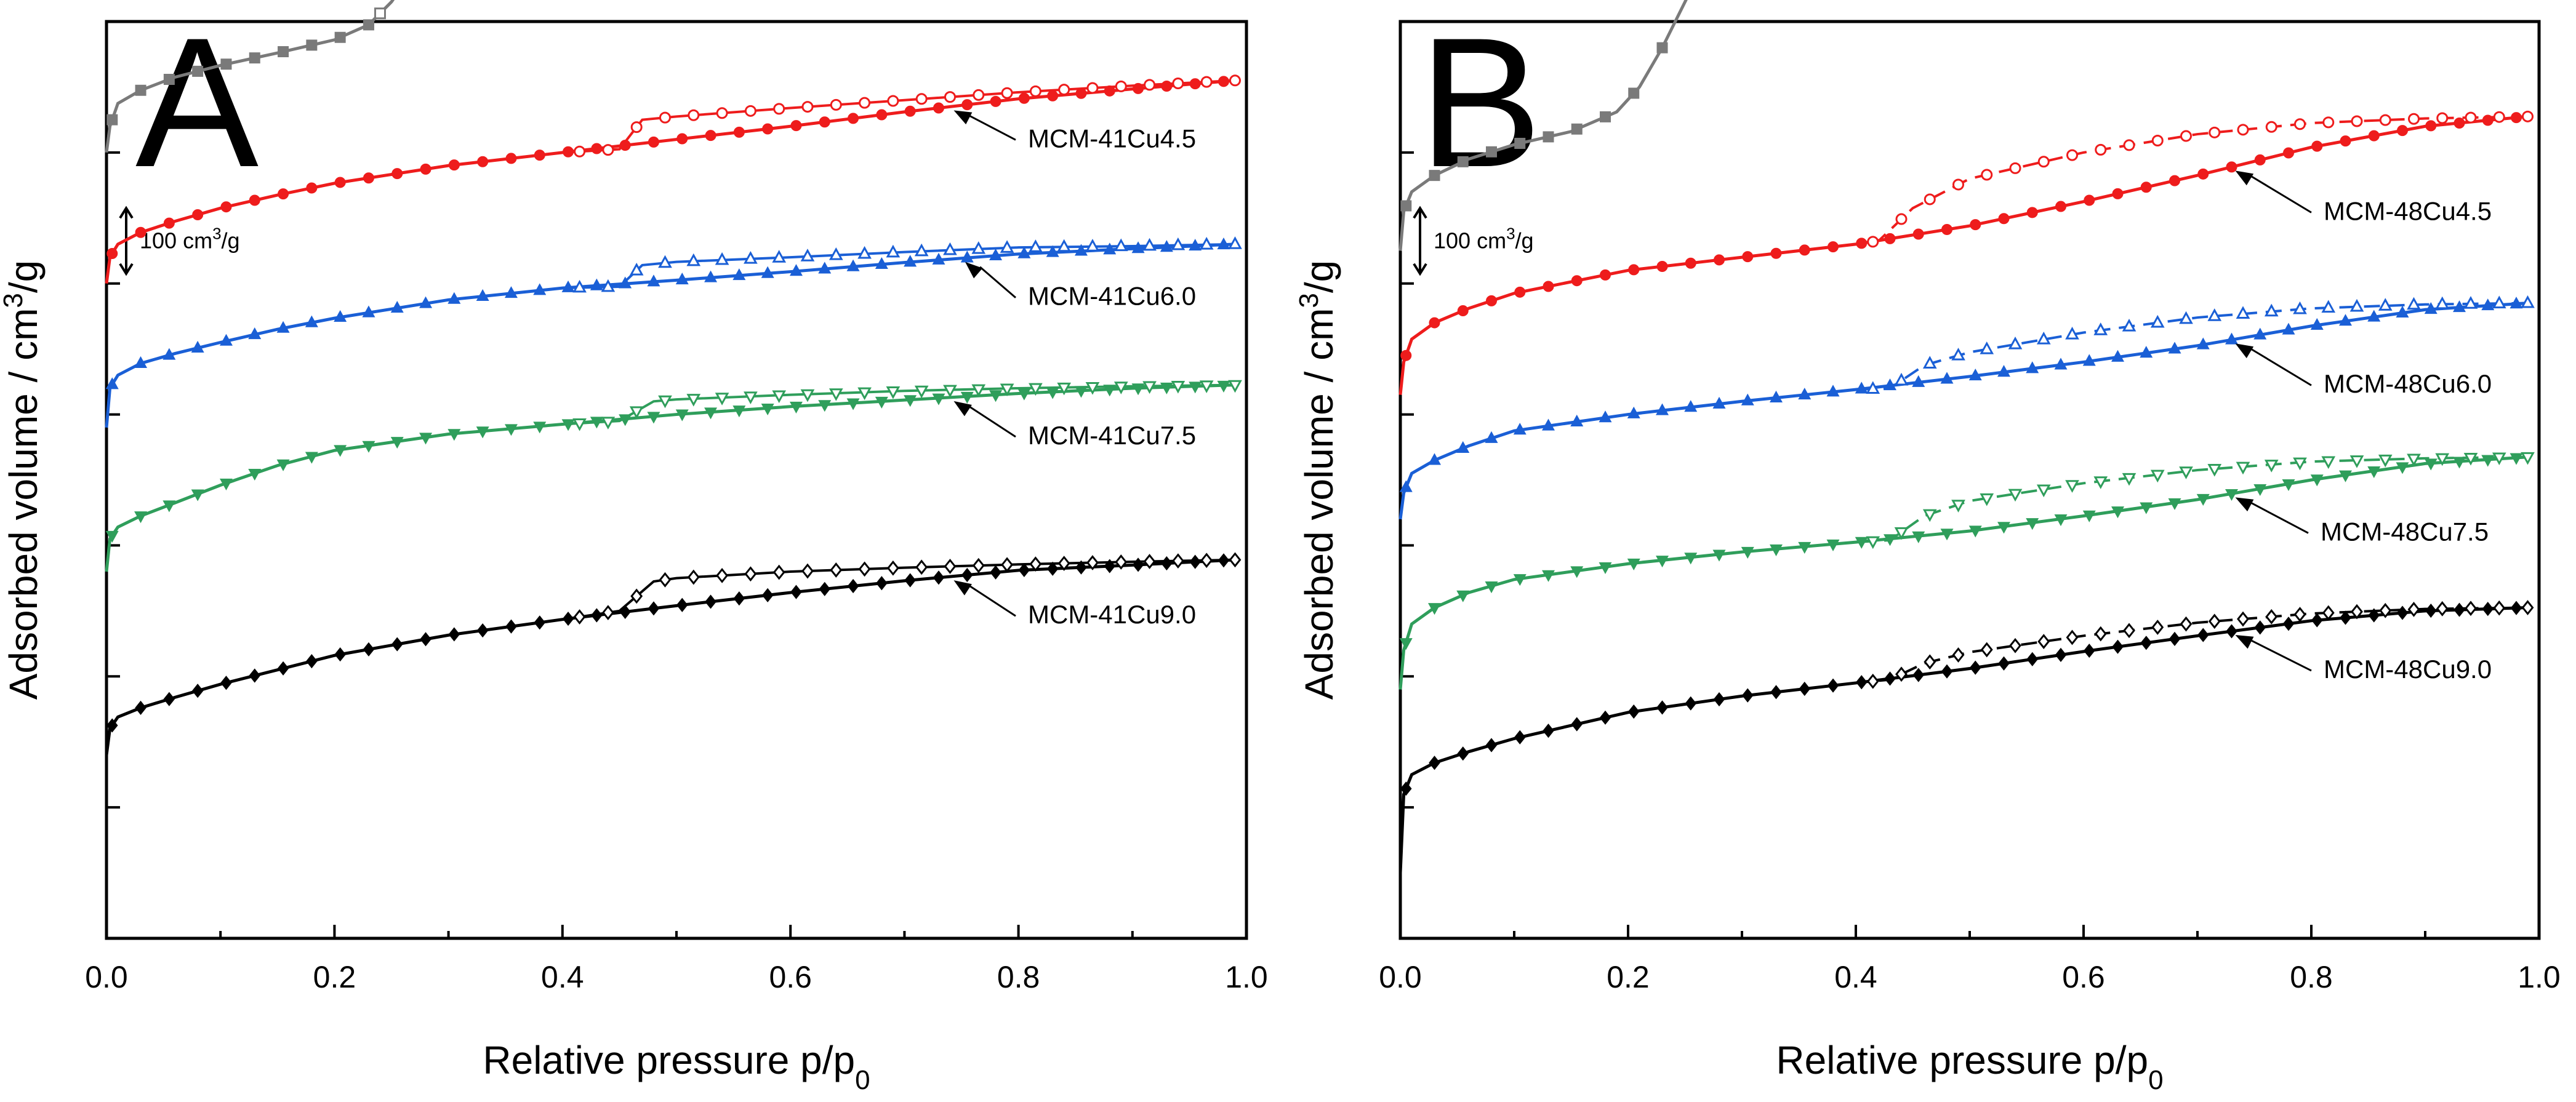  Describe the element at coordinates (1966, 253) in the screenshot. I see `series-mcm-48cu4.5: MCM-48Cu4.5` at that location.